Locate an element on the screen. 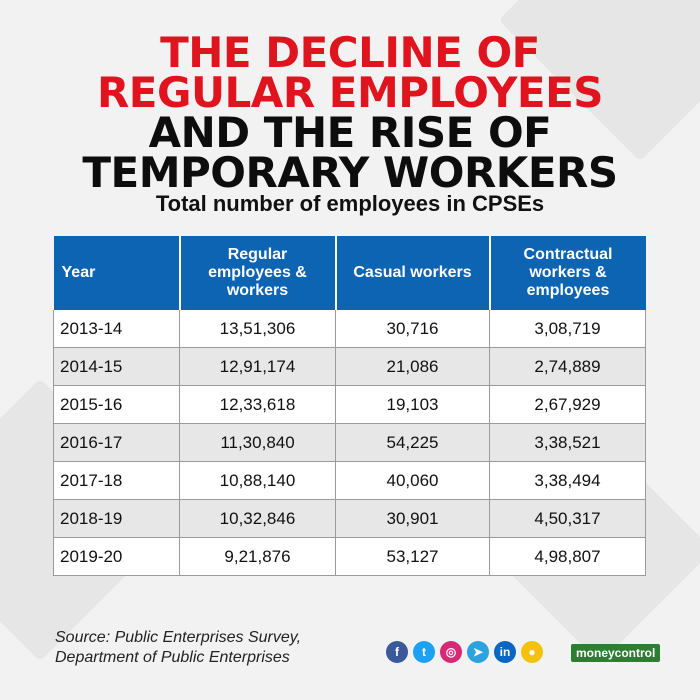 This screenshot has height=700, width=700. cell-regular: 13,51,306 is located at coordinates (257, 329).